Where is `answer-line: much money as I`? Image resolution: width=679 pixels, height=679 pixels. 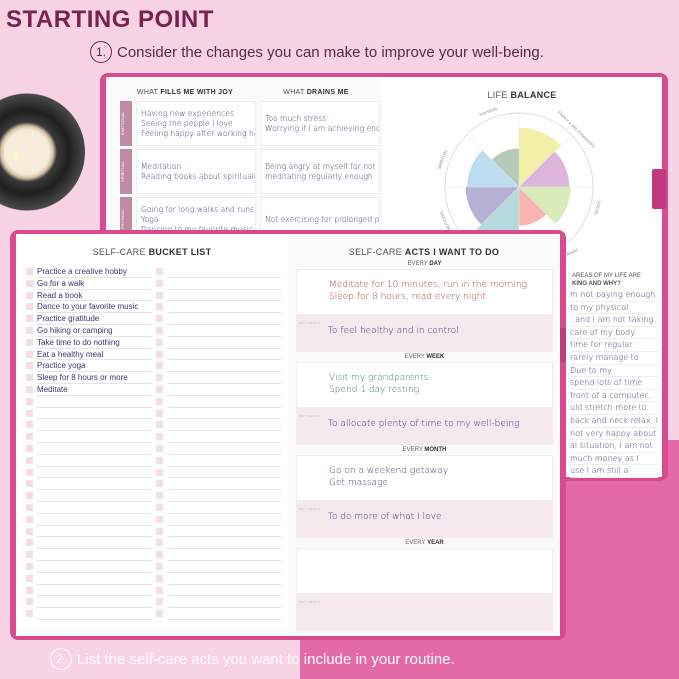 answer-line: much money as I is located at coordinates (614, 459).